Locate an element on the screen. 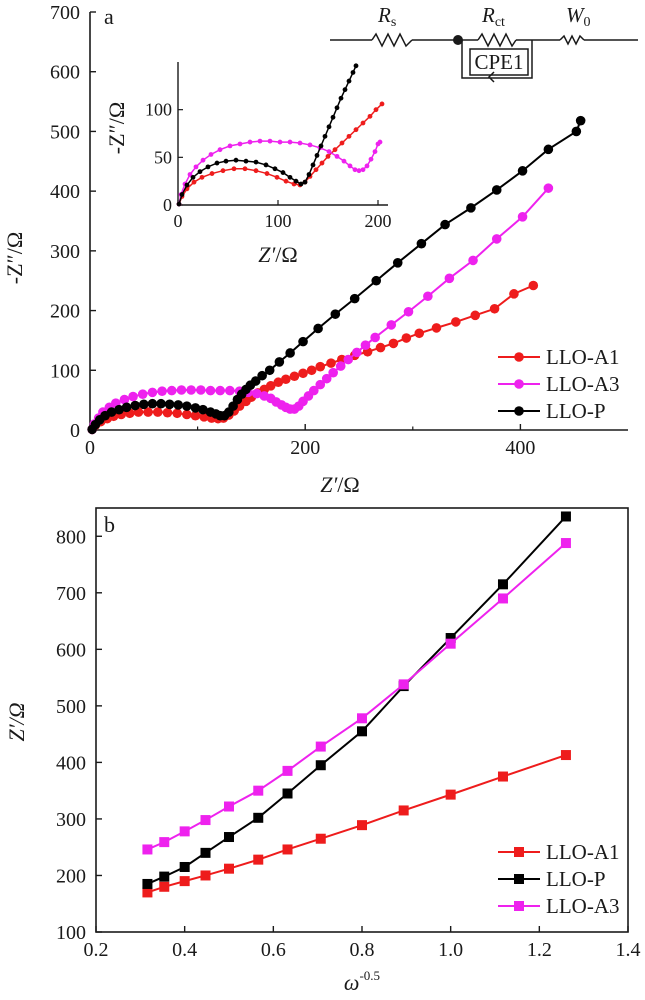 The height and width of the screenshot is (1000, 645). panel-b-y-tick-label: 400 is located at coordinates (71, 763).